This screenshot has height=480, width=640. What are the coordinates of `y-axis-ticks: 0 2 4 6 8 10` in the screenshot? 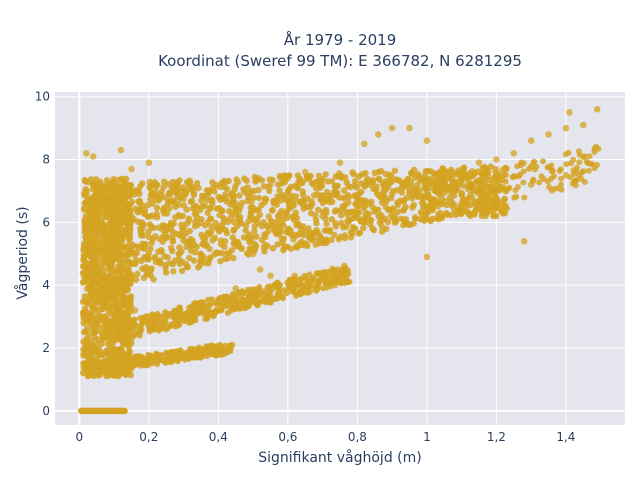 It's located at (42, 254).